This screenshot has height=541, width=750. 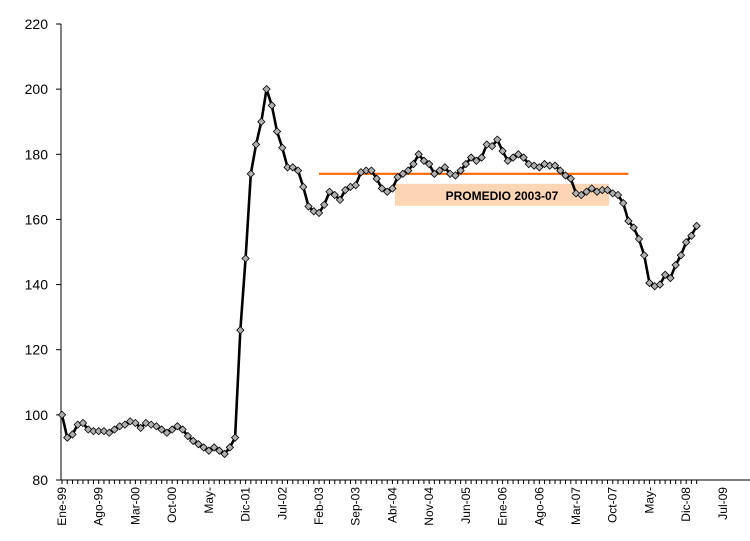 I want to click on y-tick-label: 180, so click(x=37, y=154).